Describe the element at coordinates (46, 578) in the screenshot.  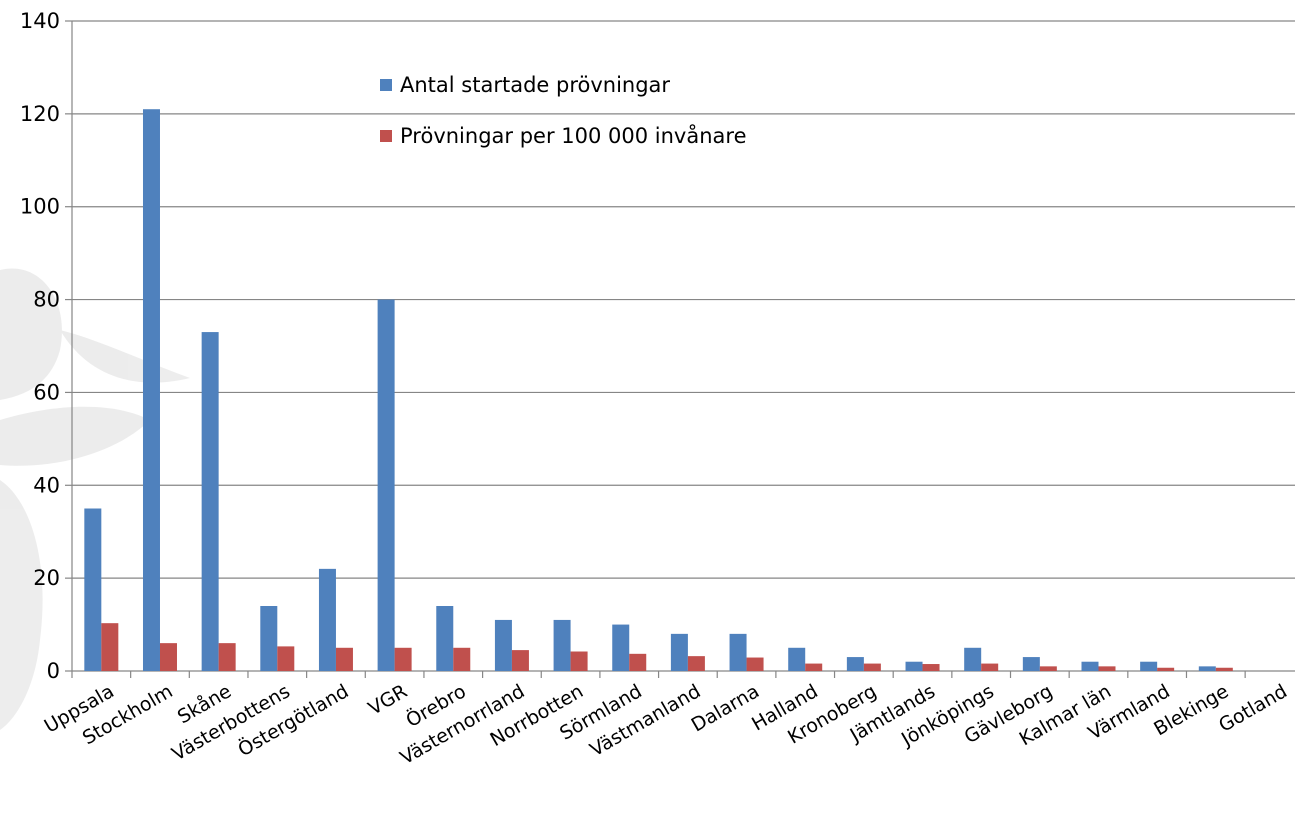
I see `y-tick-label: 20` at that location.